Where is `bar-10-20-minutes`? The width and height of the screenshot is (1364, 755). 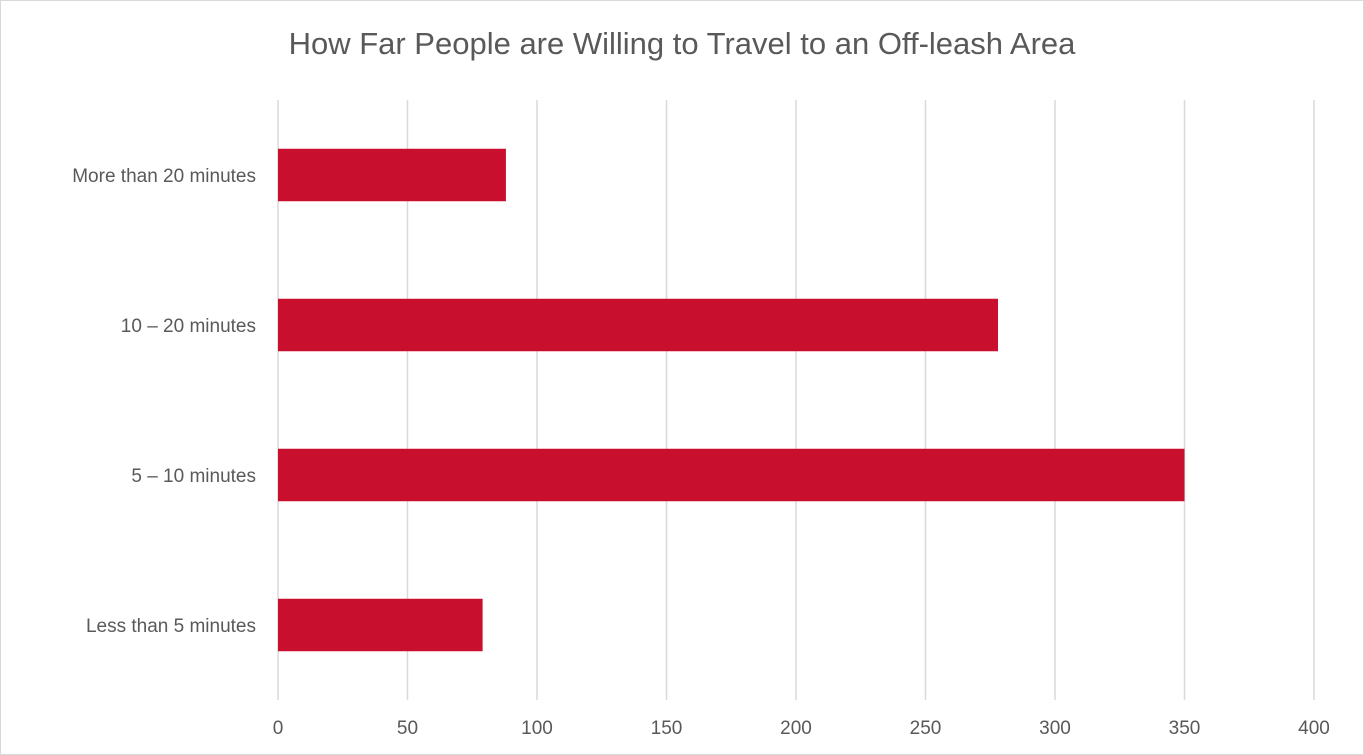
bar-10-20-minutes is located at coordinates (638, 325).